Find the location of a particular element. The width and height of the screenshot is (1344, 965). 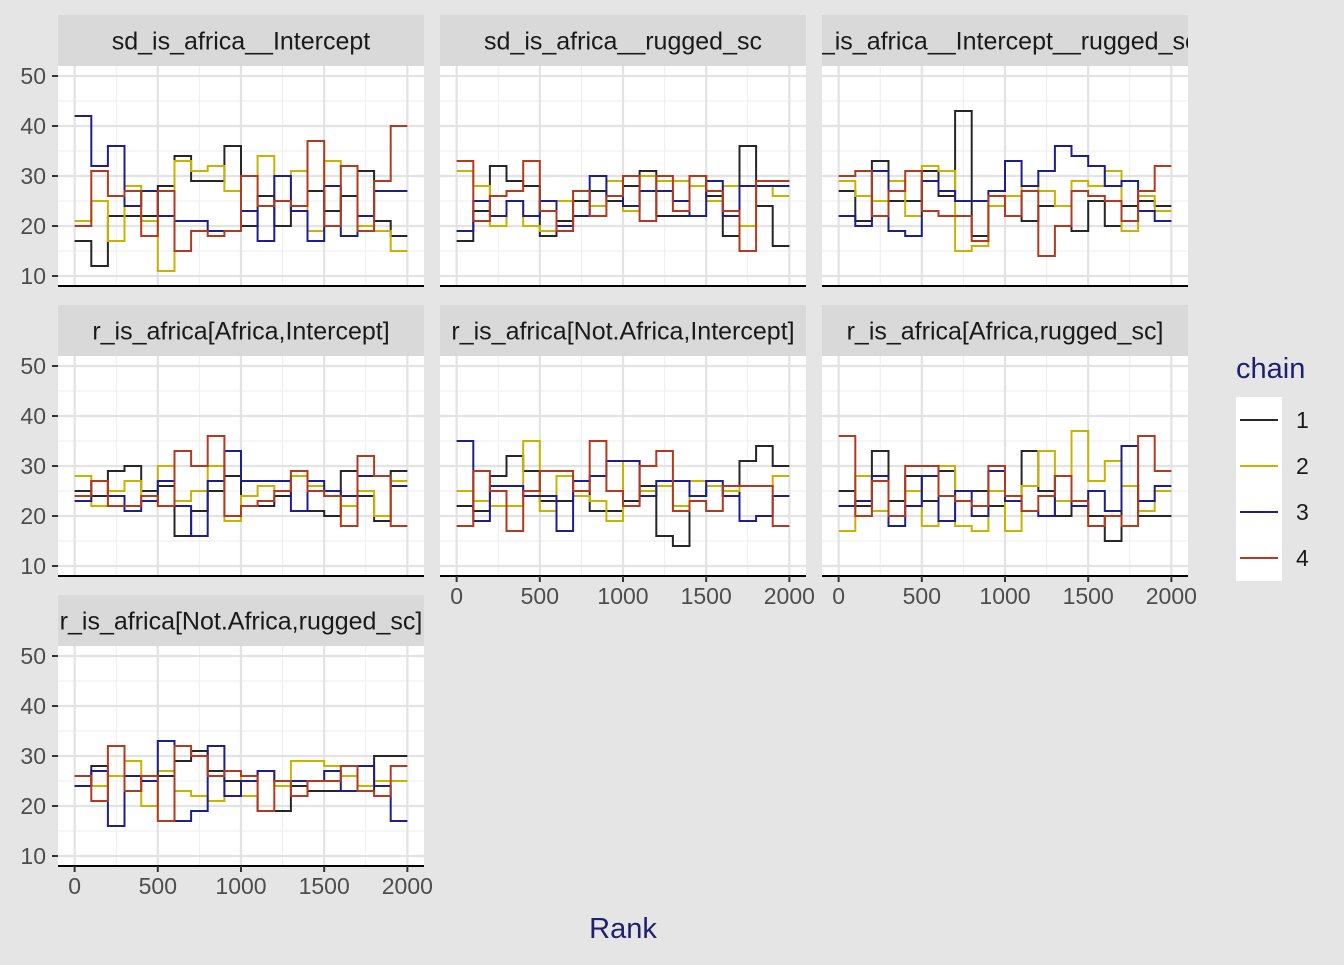

legend-label-chain-4: 4 is located at coordinates (1302, 558).